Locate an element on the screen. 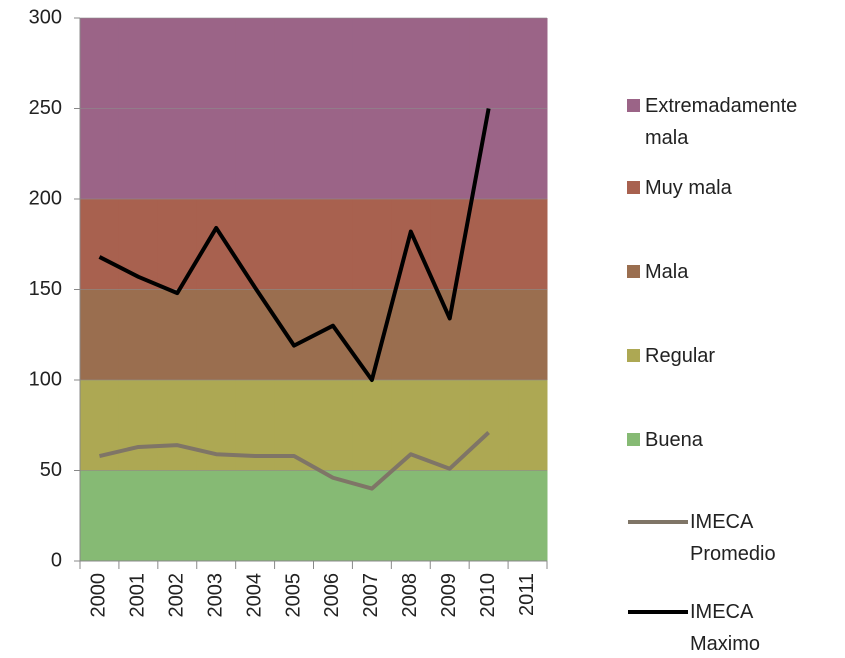  y-tick-label: 150 is located at coordinates (45, 289).